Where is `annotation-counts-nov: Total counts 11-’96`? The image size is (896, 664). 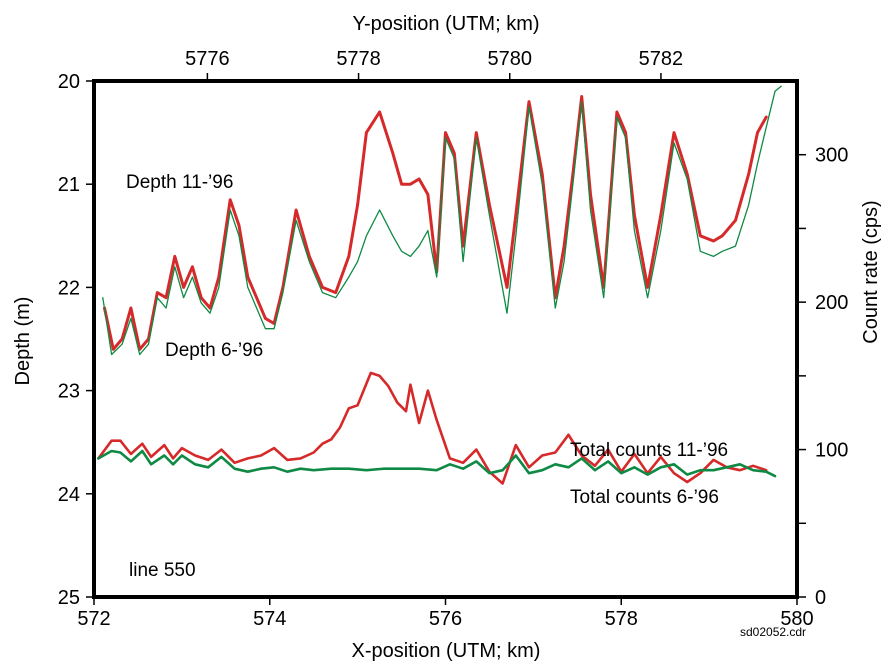
annotation-counts-nov: Total counts 11-’96 is located at coordinates (649, 450).